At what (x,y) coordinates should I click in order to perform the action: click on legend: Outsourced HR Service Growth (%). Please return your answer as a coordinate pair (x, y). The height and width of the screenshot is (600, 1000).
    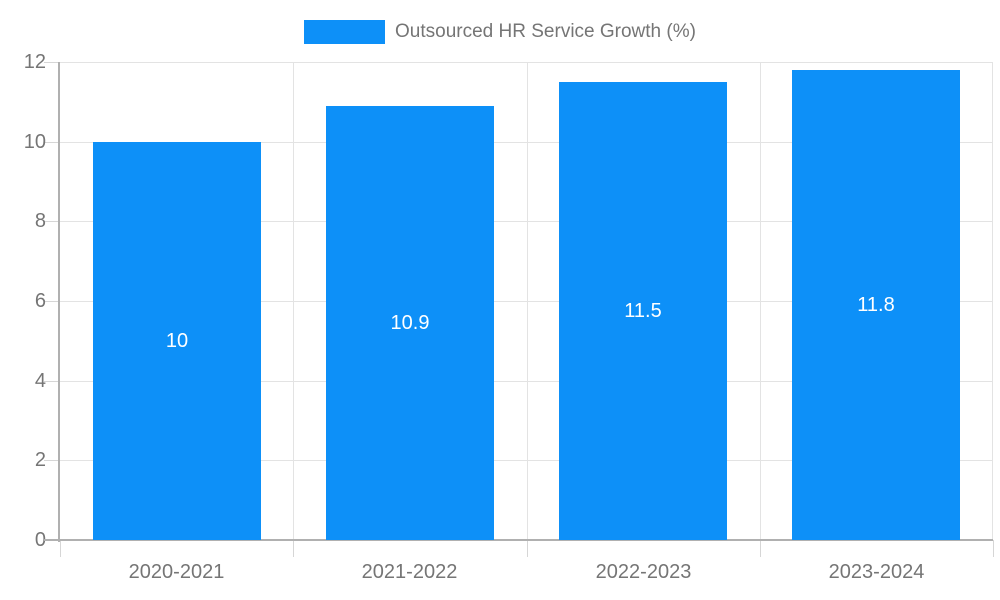
    Looking at the image, I should click on (500, 31).